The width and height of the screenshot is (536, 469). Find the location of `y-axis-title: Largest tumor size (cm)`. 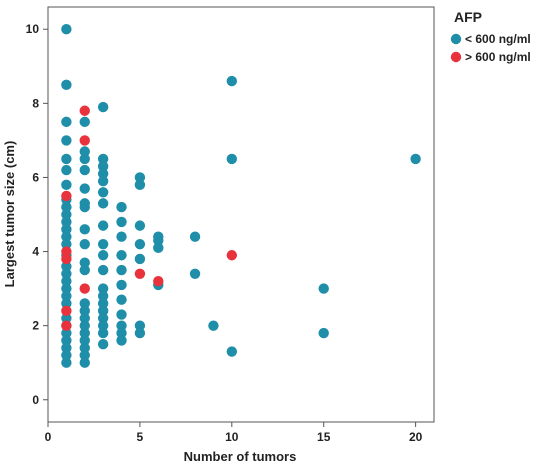

y-axis-title: Largest tumor size (cm) is located at coordinates (9, 214).